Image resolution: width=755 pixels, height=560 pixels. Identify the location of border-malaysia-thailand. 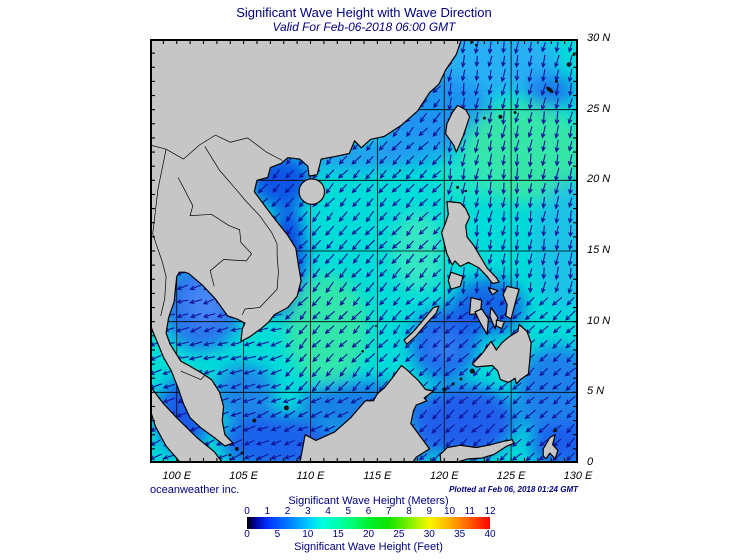
(193, 375).